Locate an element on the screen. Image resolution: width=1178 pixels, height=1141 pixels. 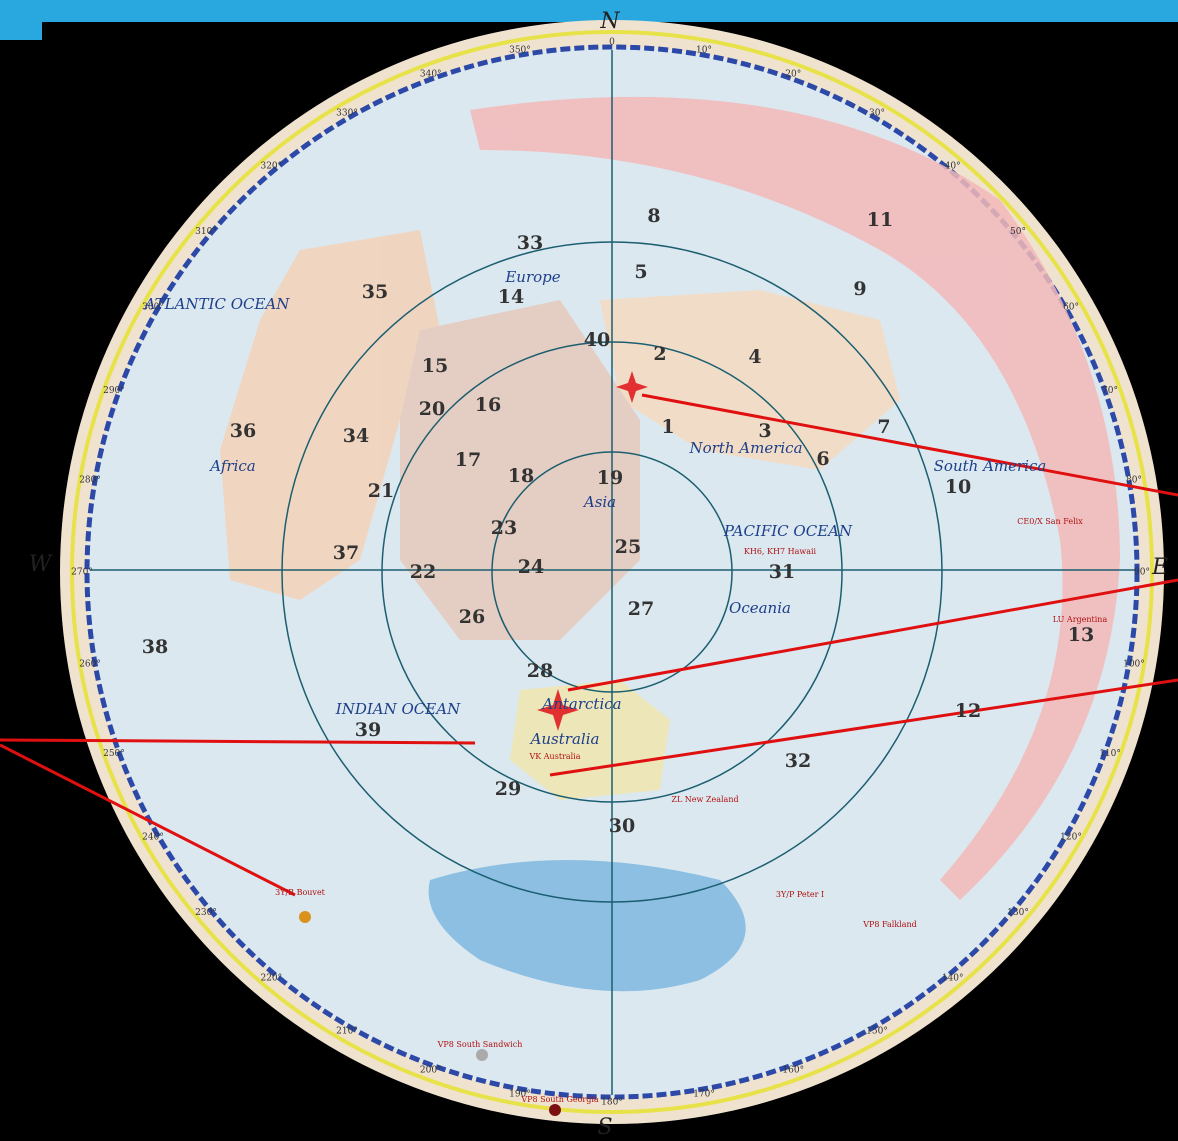
zone-number: 33 is located at coordinates (530, 243).